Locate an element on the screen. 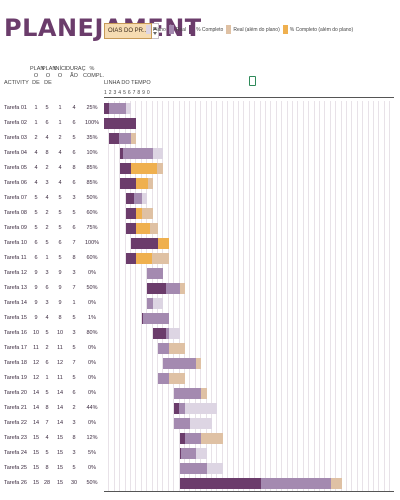 Image resolution: width=400 pixels, height=500 pixels. table-row: Tarefa 13 9 6 9 7 50% is located at coordinates (200, 288).